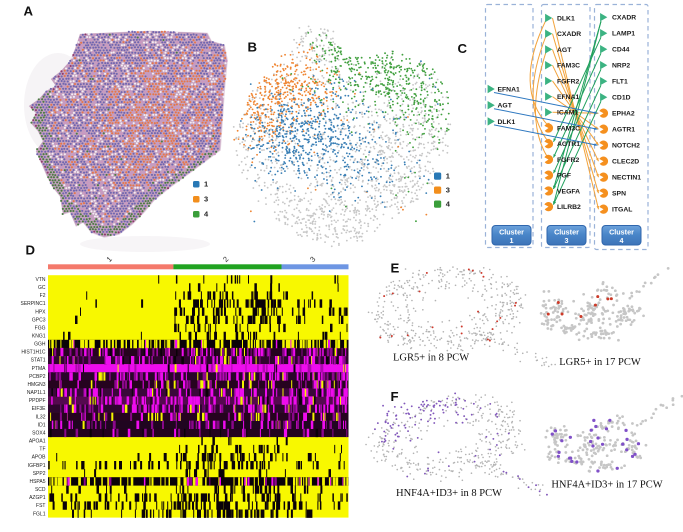 Image resolution: width=683 pixels, height=532 pixels. Describe the element at coordinates (431, 358) in the screenshot. I see `svg-text: LGR5+ in 8 PCW` at that location.